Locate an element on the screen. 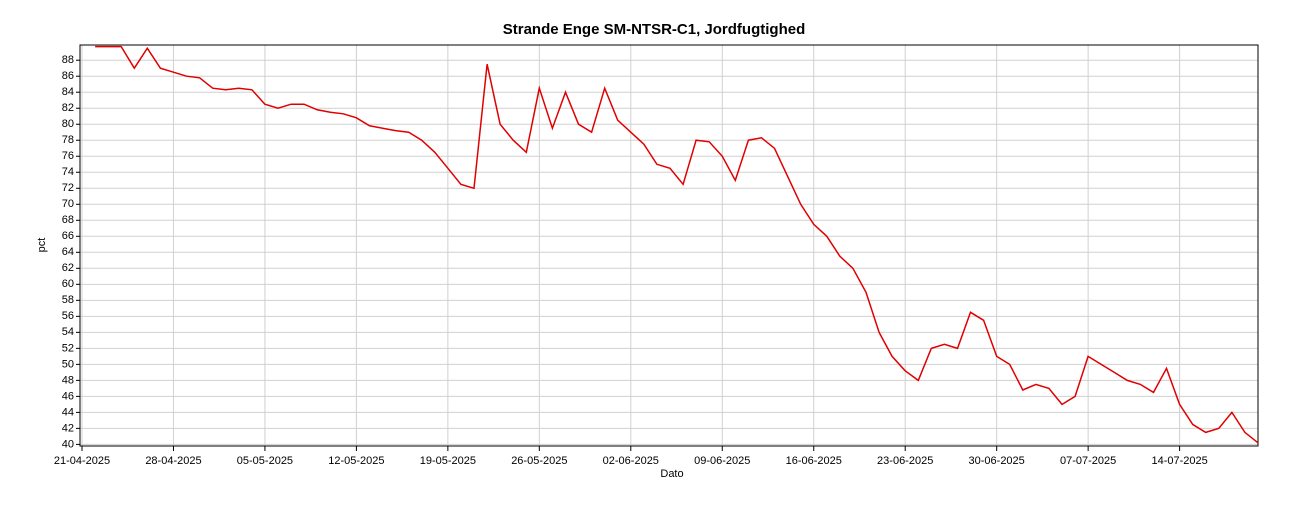  y-tick-label: 48 is located at coordinates (68, 380).